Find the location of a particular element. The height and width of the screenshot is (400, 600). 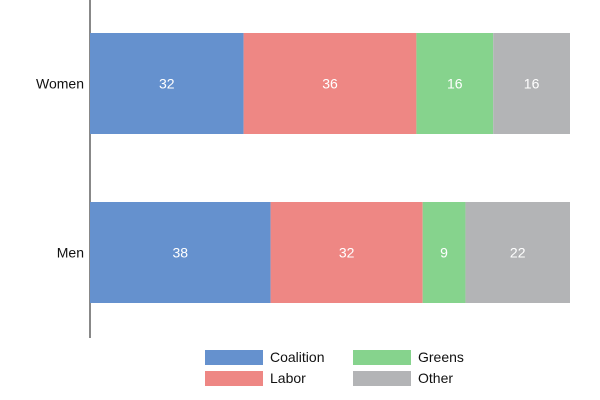

legend-label-coalition: Coalition is located at coordinates (297, 357).